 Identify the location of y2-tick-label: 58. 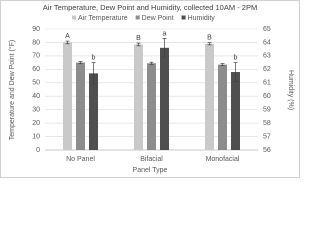
(267, 123).